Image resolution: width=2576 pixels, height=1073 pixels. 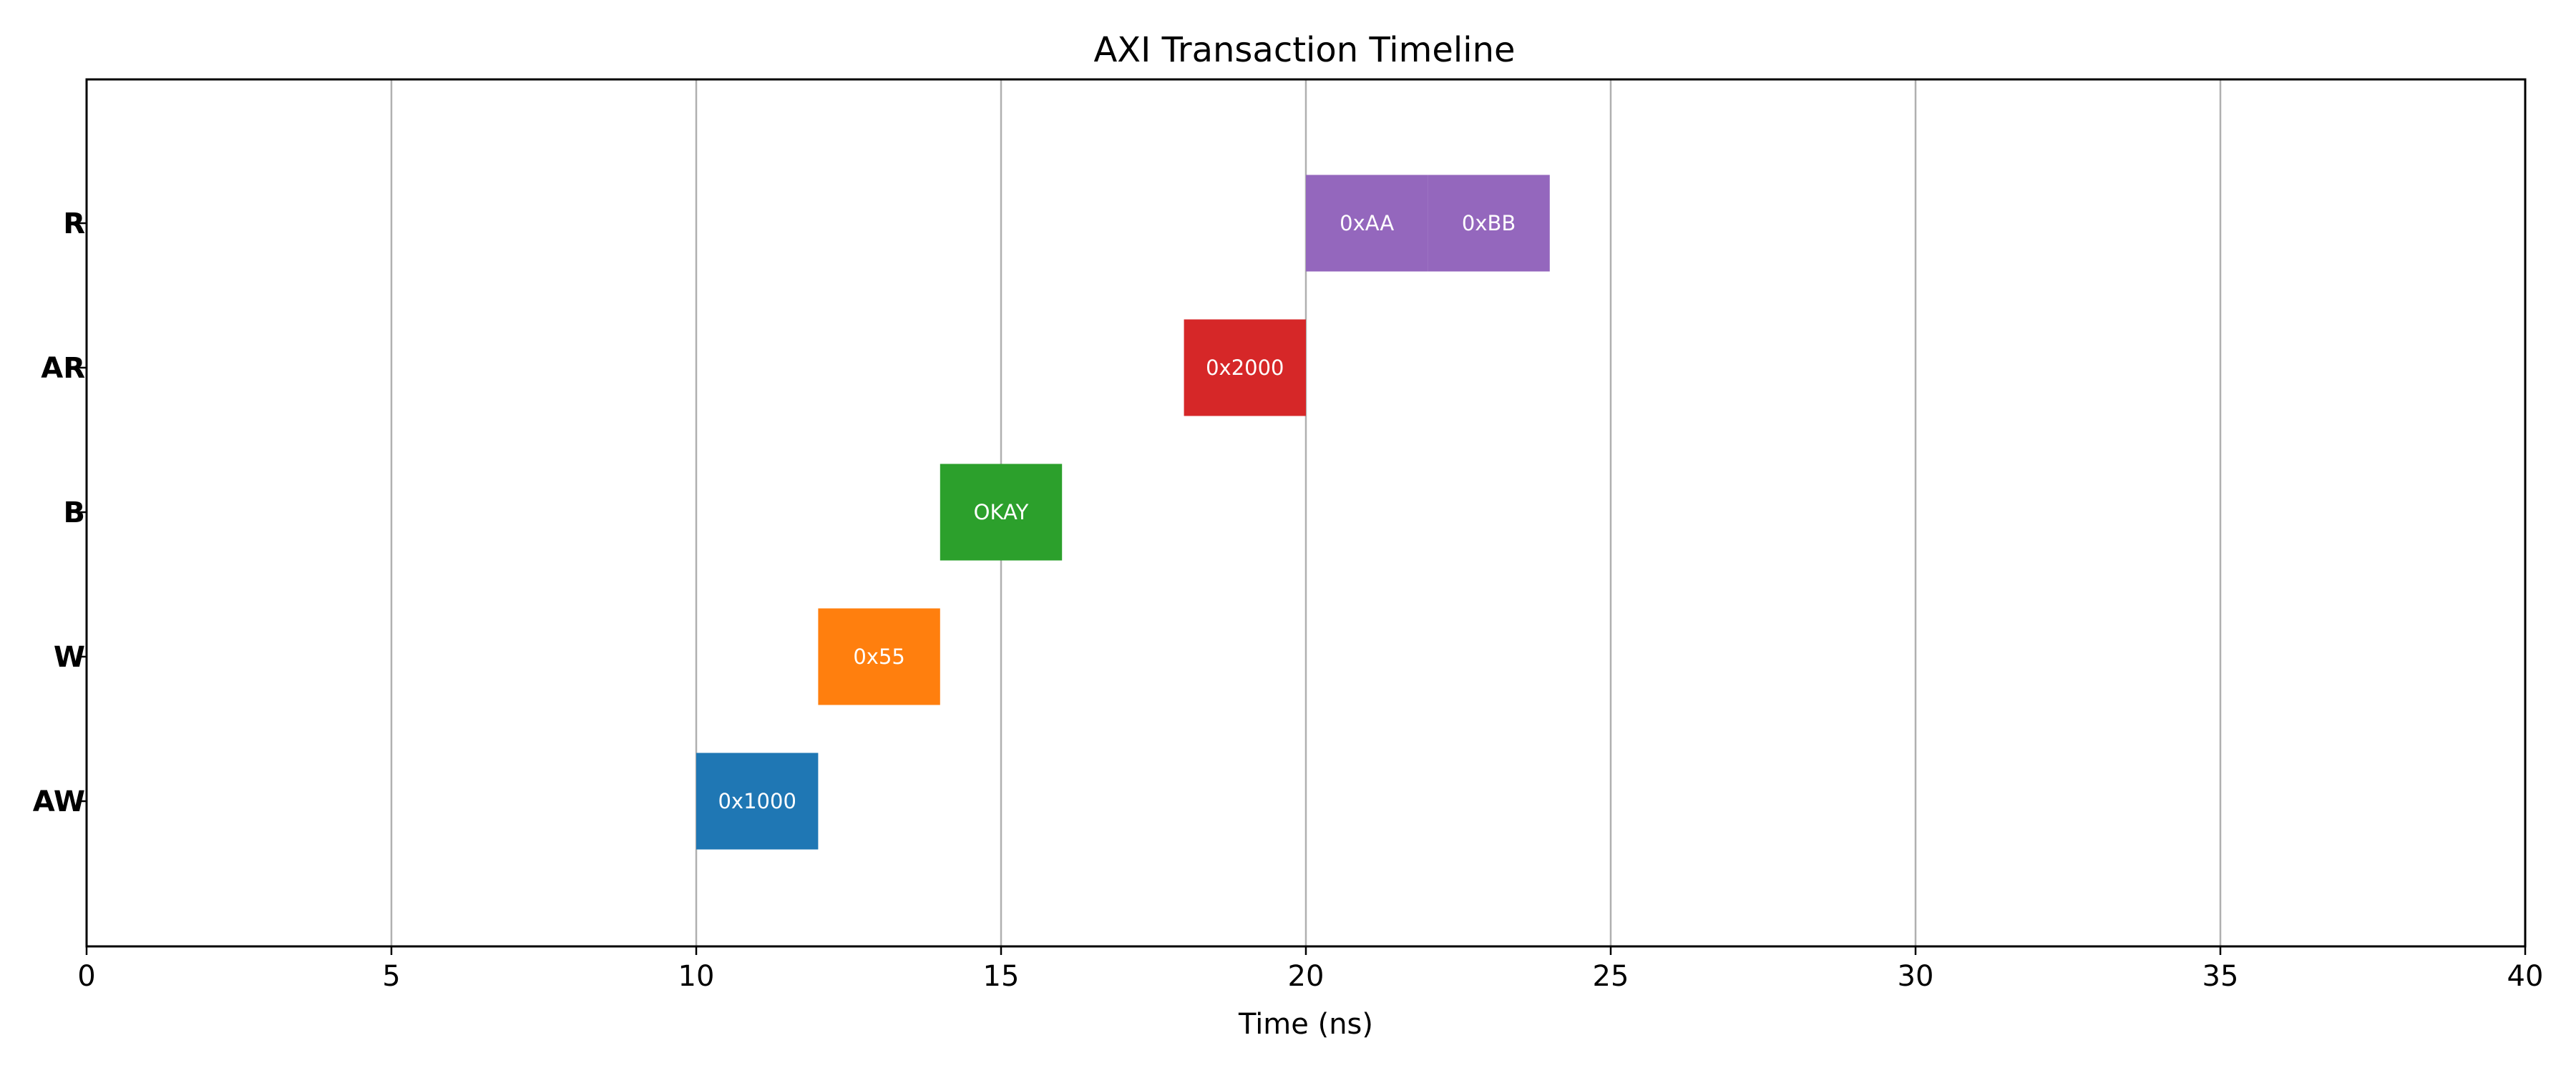 What do you see at coordinates (1245, 368) in the screenshot?
I see `bar-label: 0x2000` at bounding box center [1245, 368].